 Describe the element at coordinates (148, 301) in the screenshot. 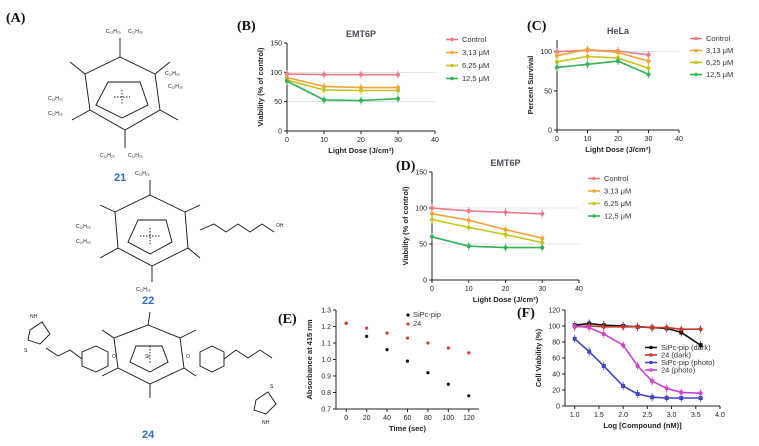

I see `compound-22-label: 22` at that location.